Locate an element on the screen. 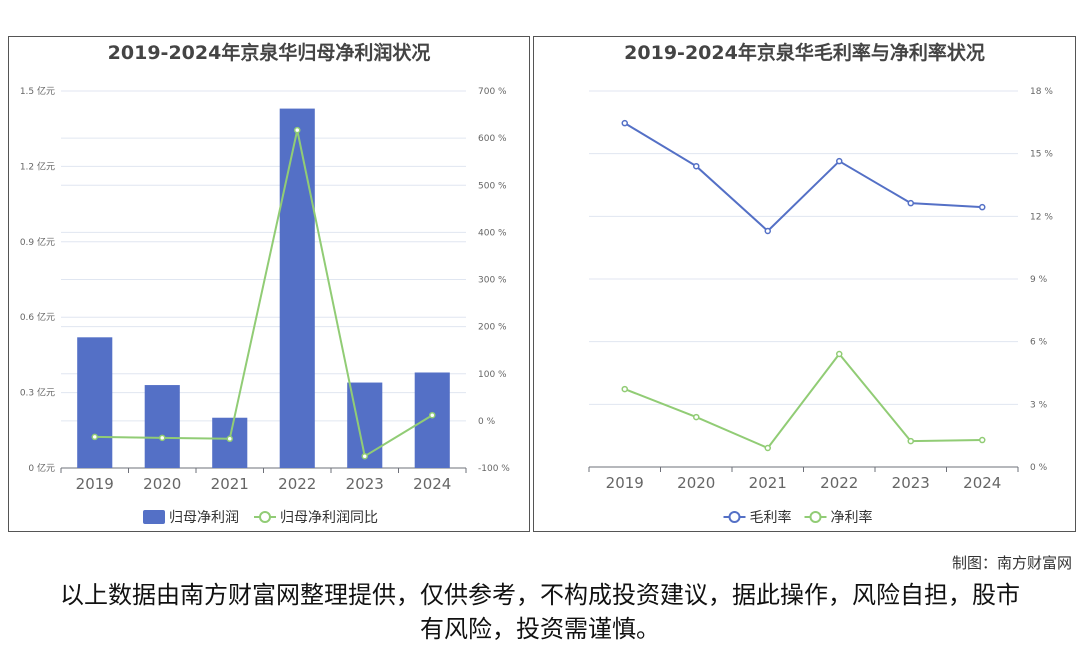  chart-credit: 制图：南方财富网 is located at coordinates (1011, 563).